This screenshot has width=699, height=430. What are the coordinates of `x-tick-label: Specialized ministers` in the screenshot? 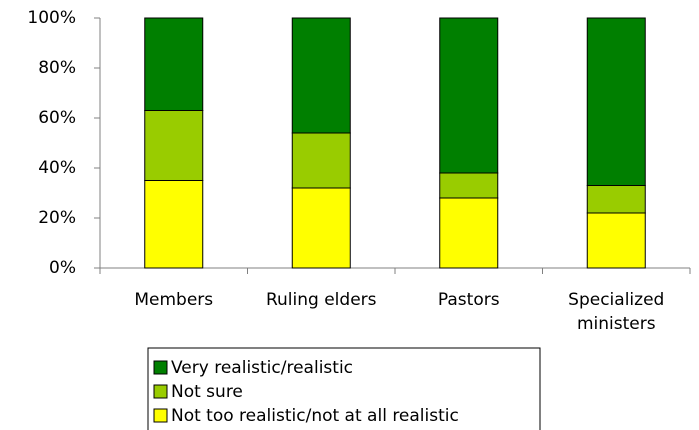 It's located at (616, 312).